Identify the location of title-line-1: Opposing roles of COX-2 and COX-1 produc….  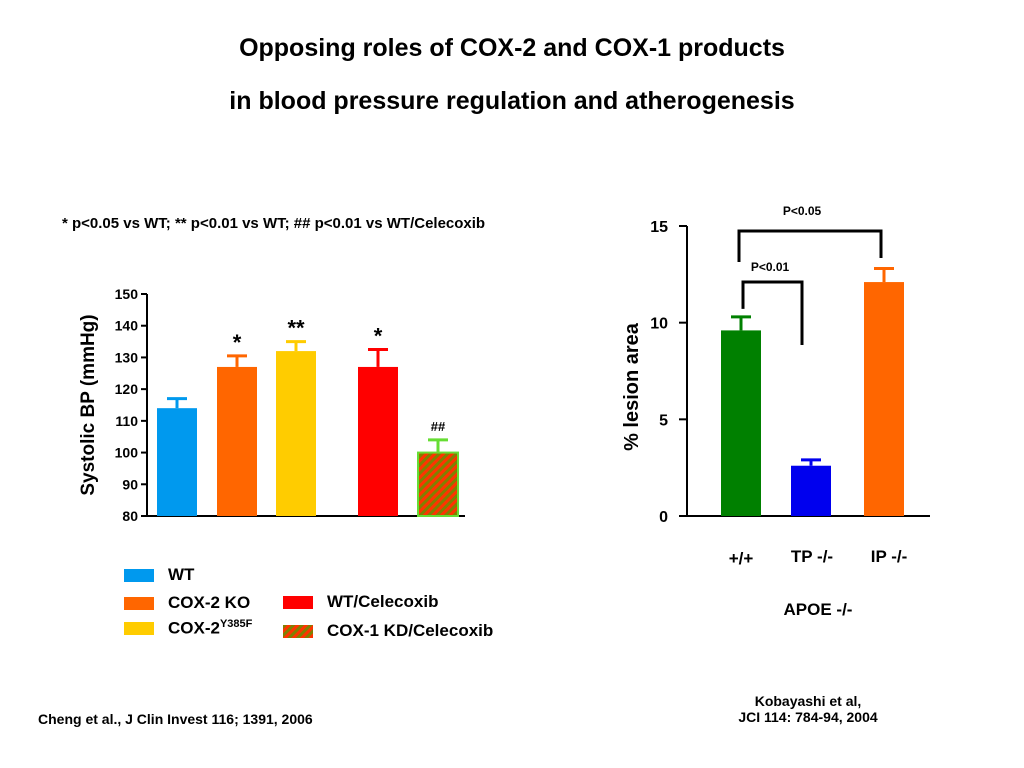
(512, 48).